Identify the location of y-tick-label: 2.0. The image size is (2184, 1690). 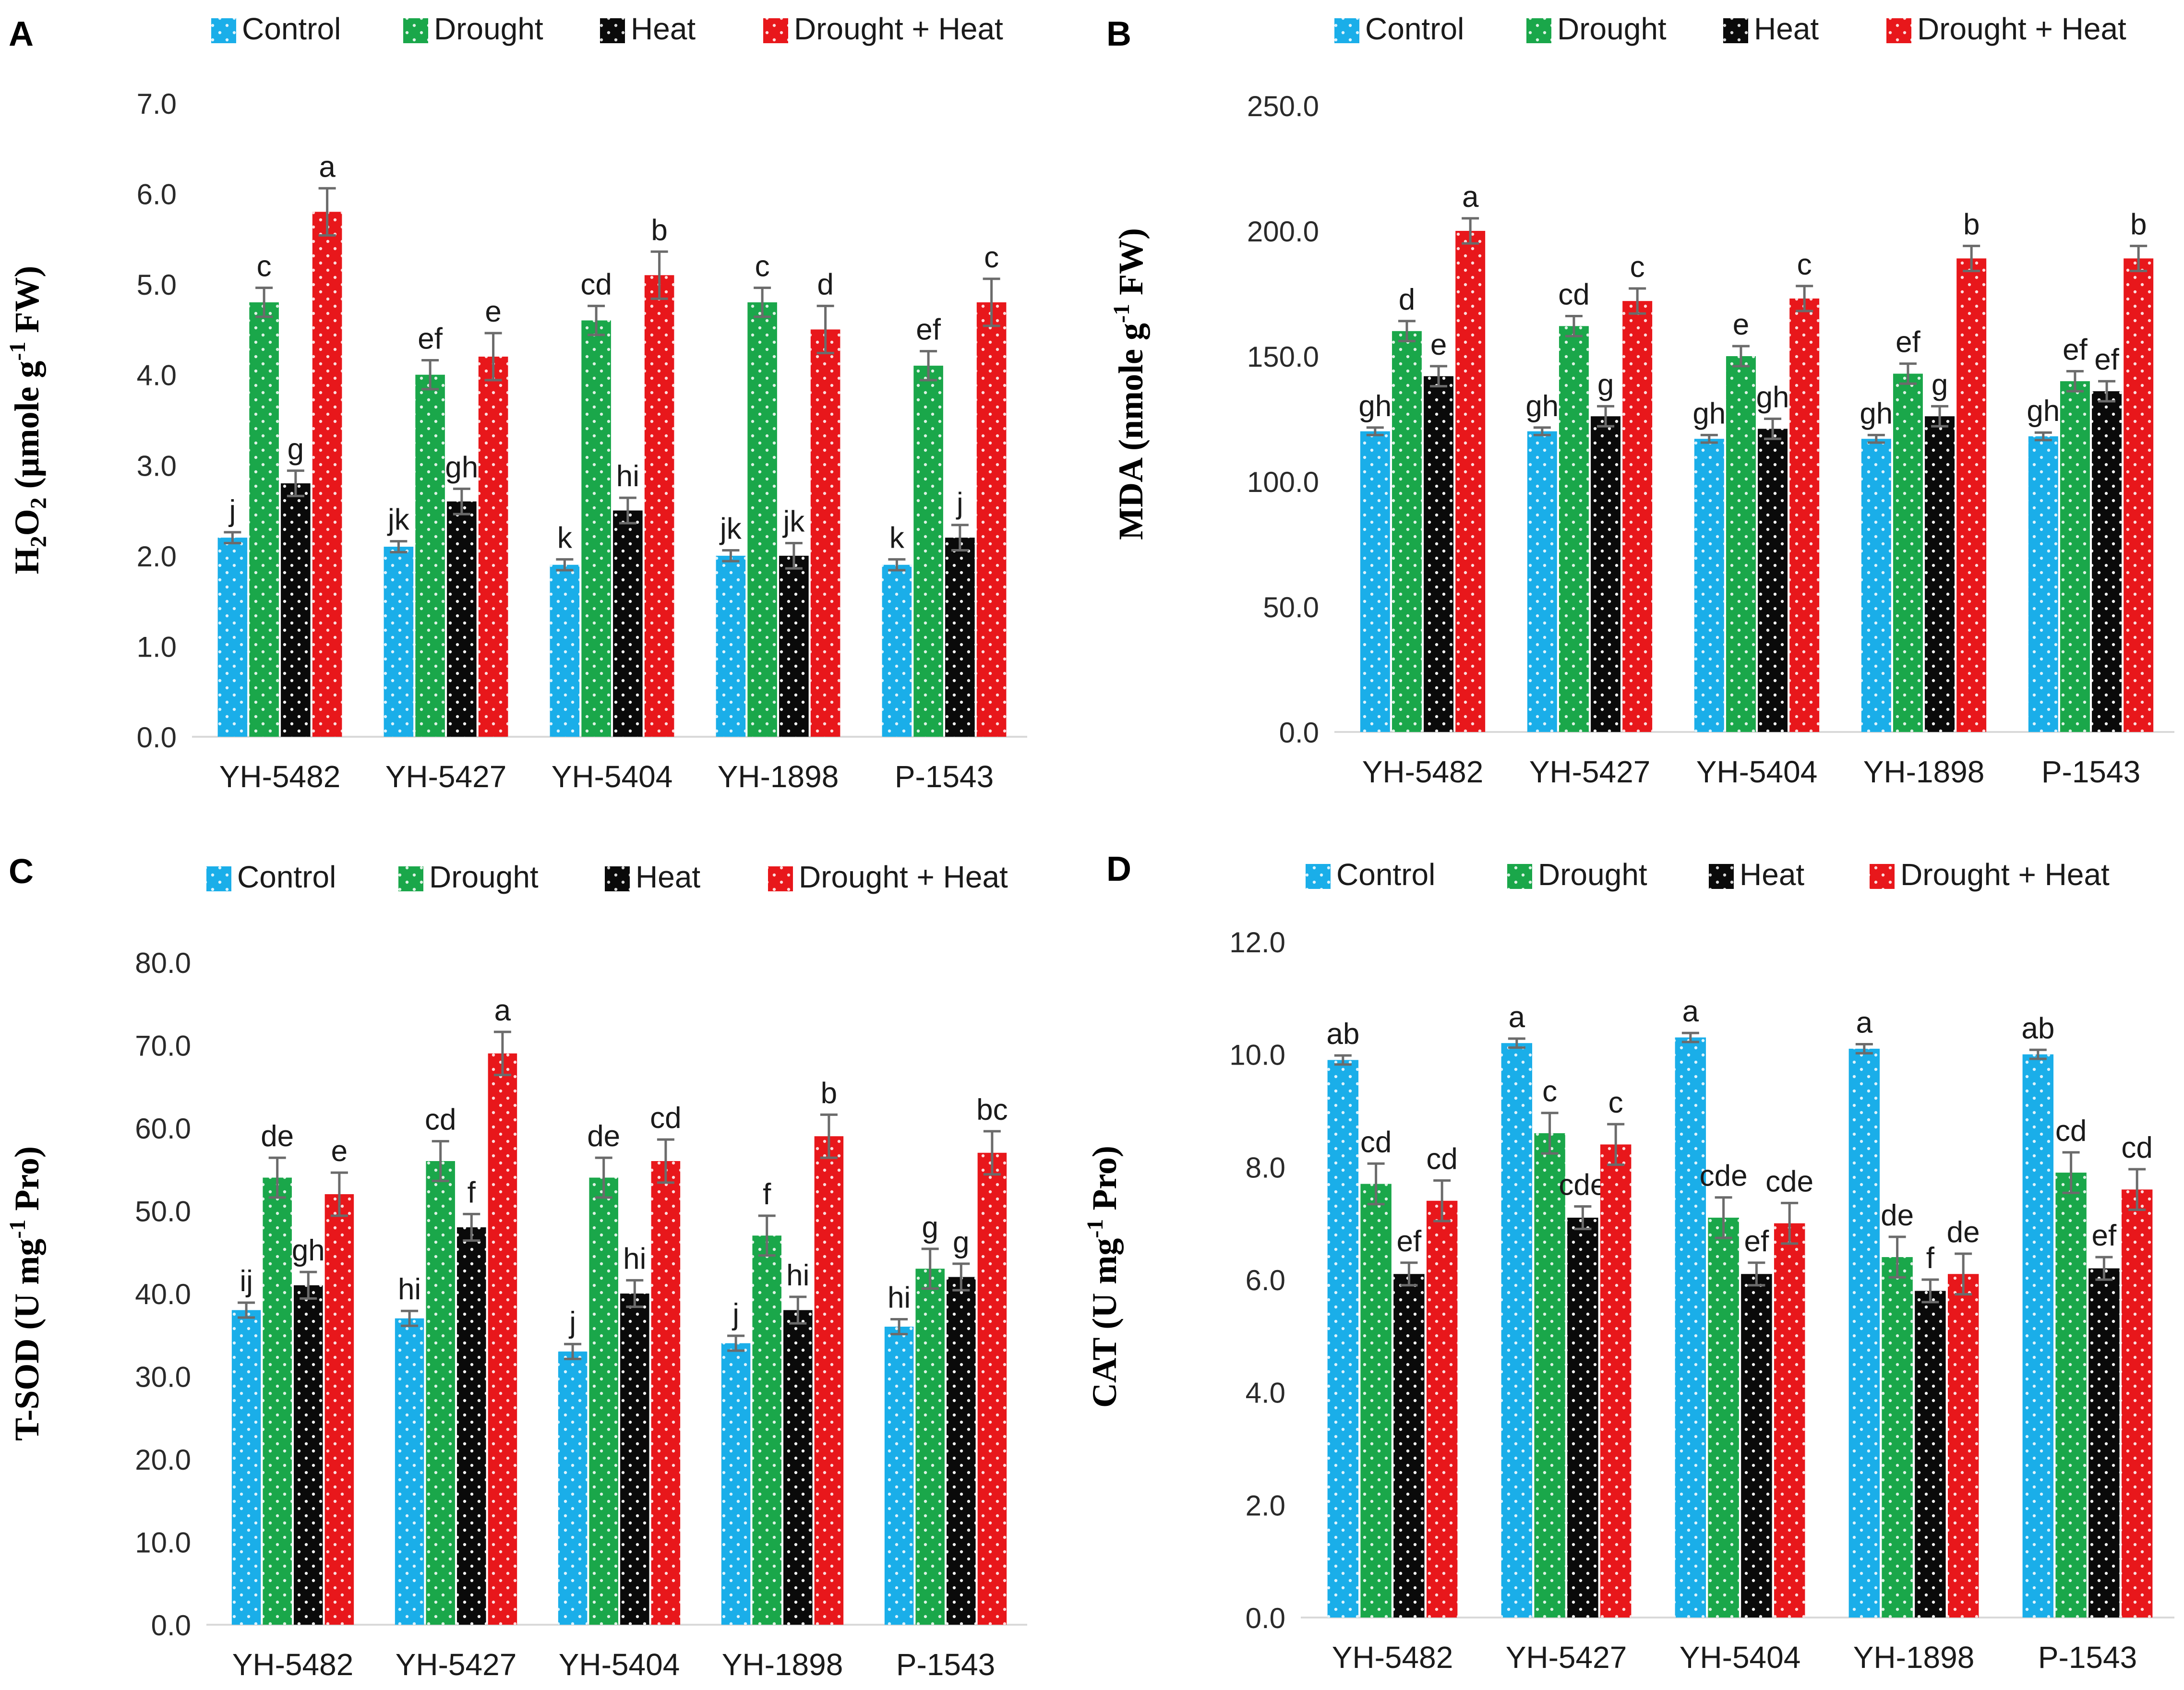
(1265, 1506).